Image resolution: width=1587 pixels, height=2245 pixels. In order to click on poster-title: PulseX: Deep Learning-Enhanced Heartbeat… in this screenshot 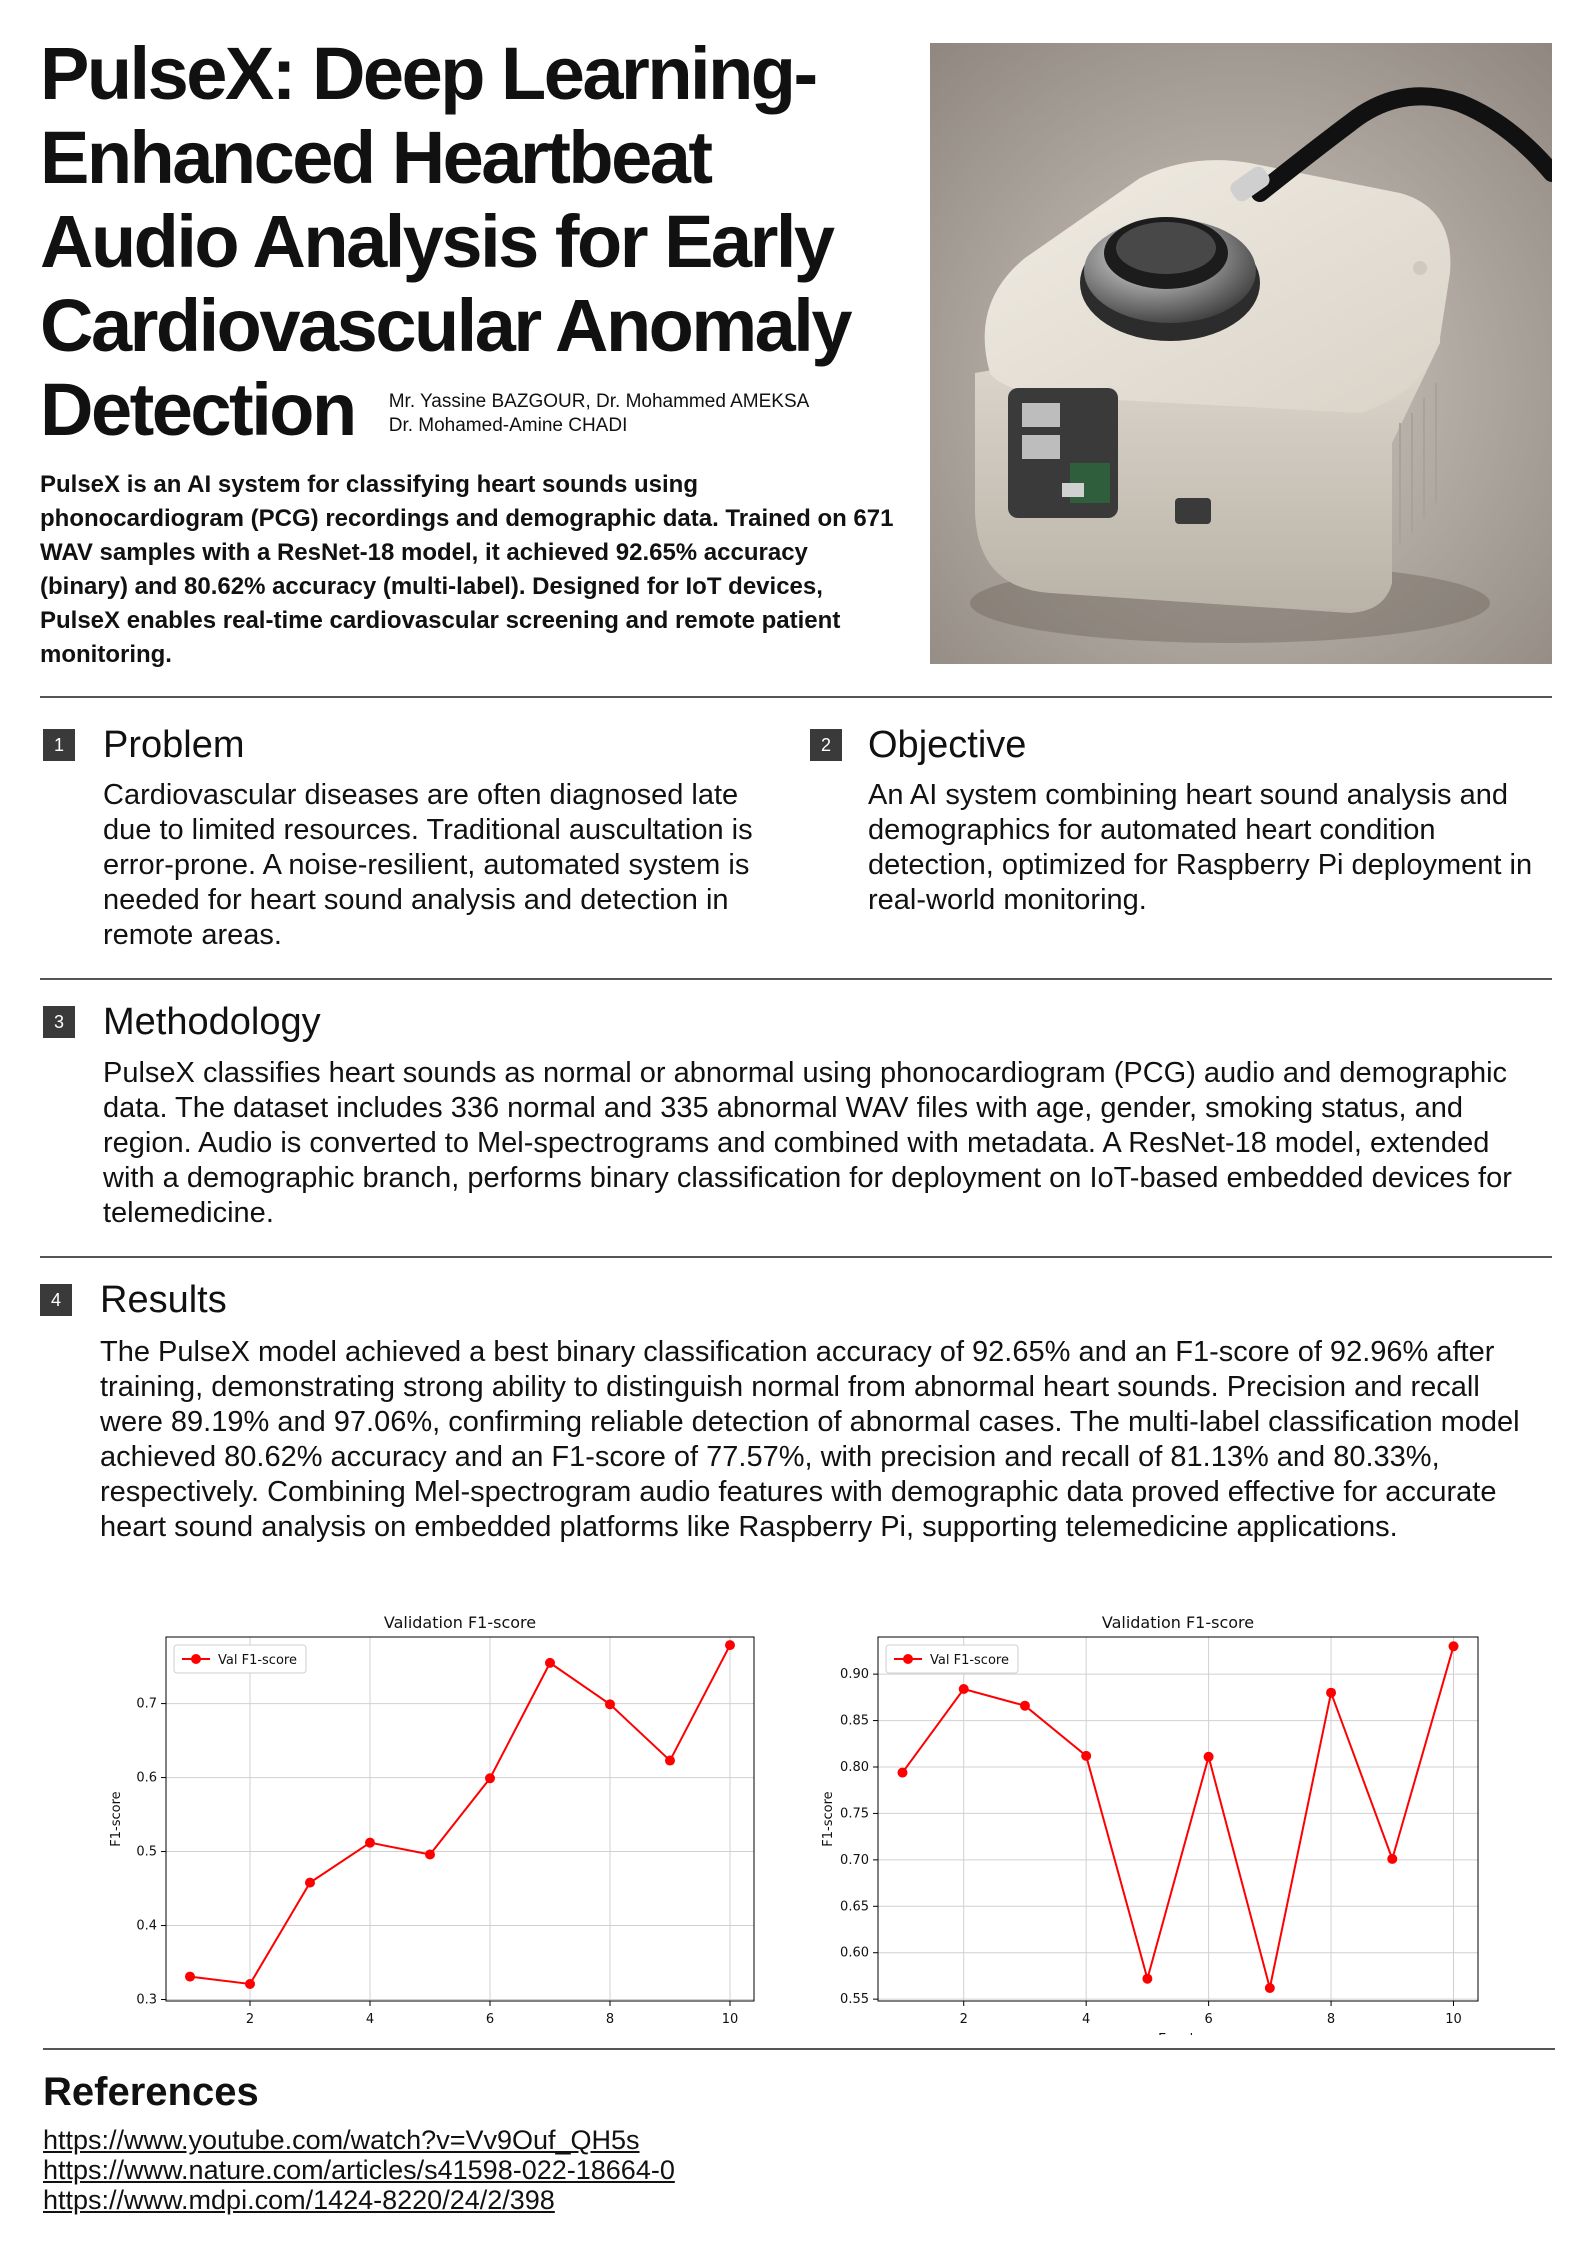, I will do `click(480, 242)`.